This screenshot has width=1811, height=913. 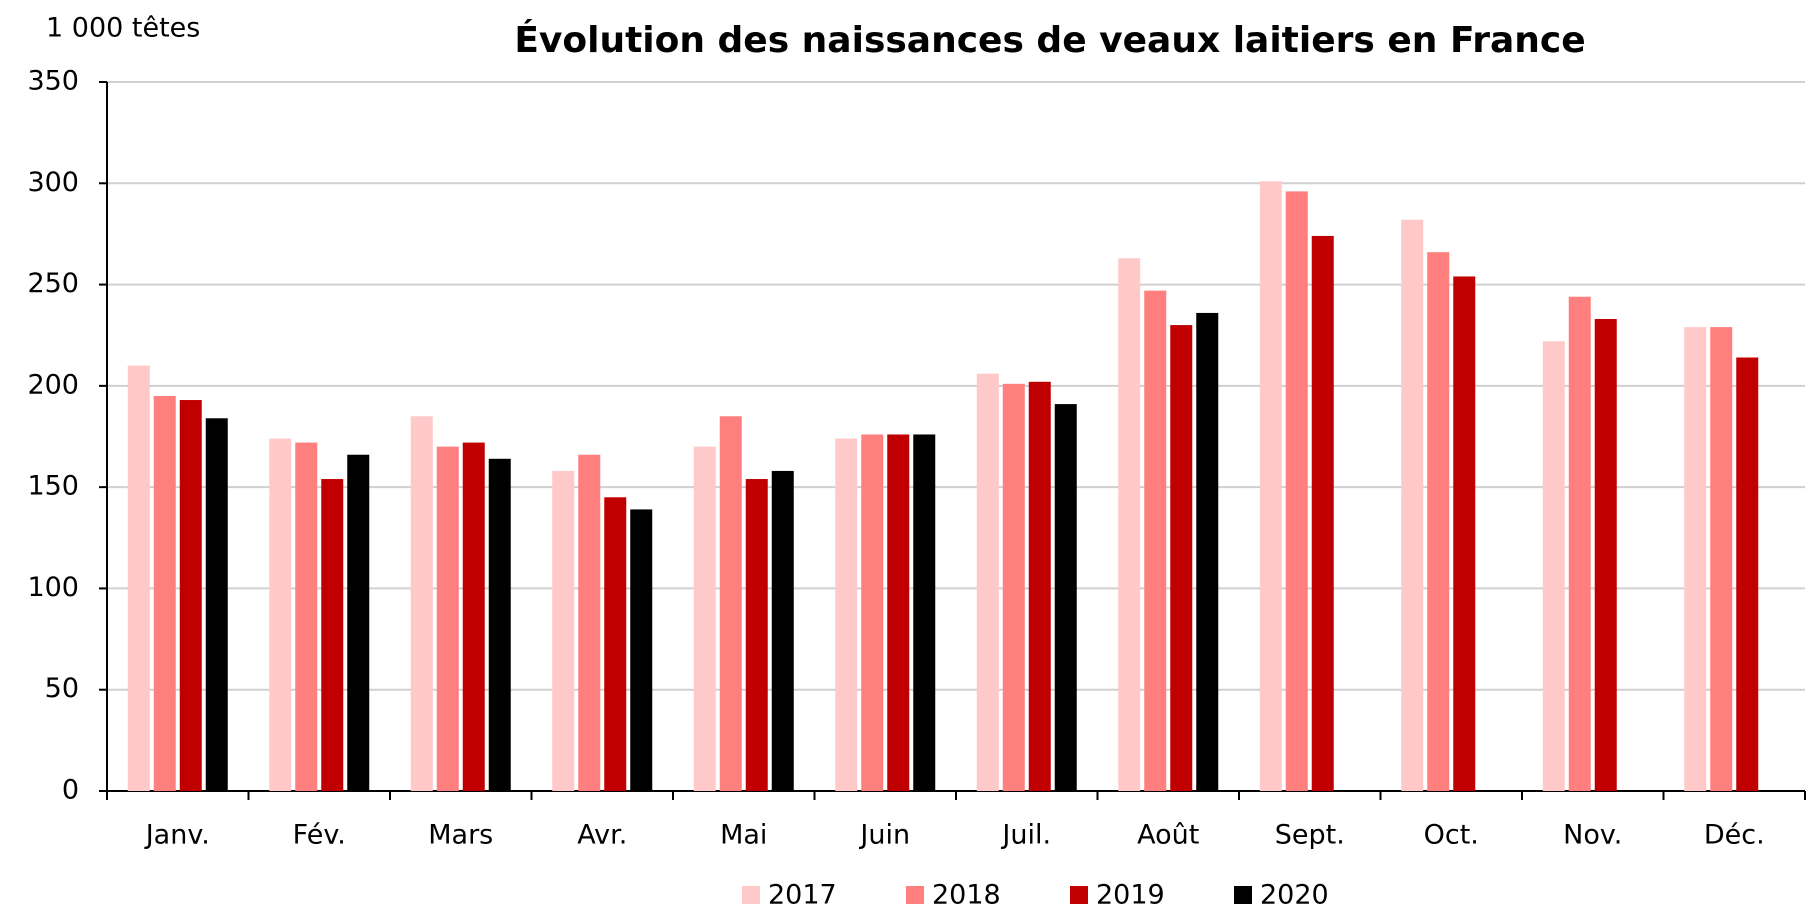 What do you see at coordinates (70, 790) in the screenshot?
I see `y-tick-label: 0` at bounding box center [70, 790].